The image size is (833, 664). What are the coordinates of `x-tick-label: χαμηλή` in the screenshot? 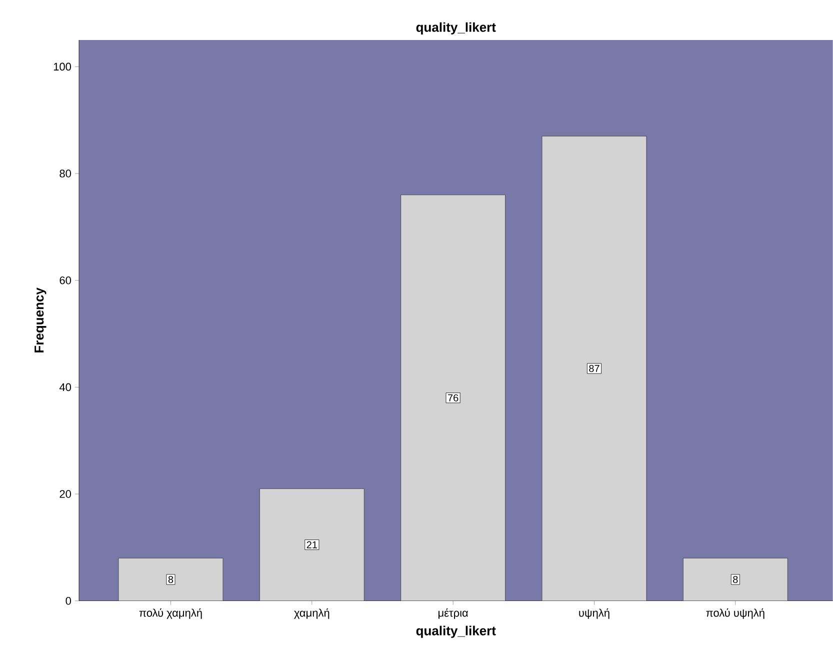 It's located at (312, 614).